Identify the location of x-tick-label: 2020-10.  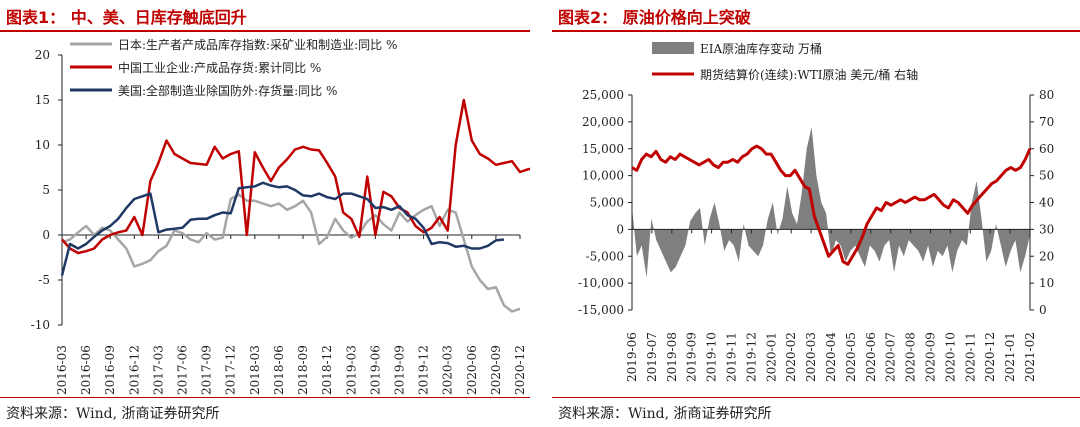
(950, 357).